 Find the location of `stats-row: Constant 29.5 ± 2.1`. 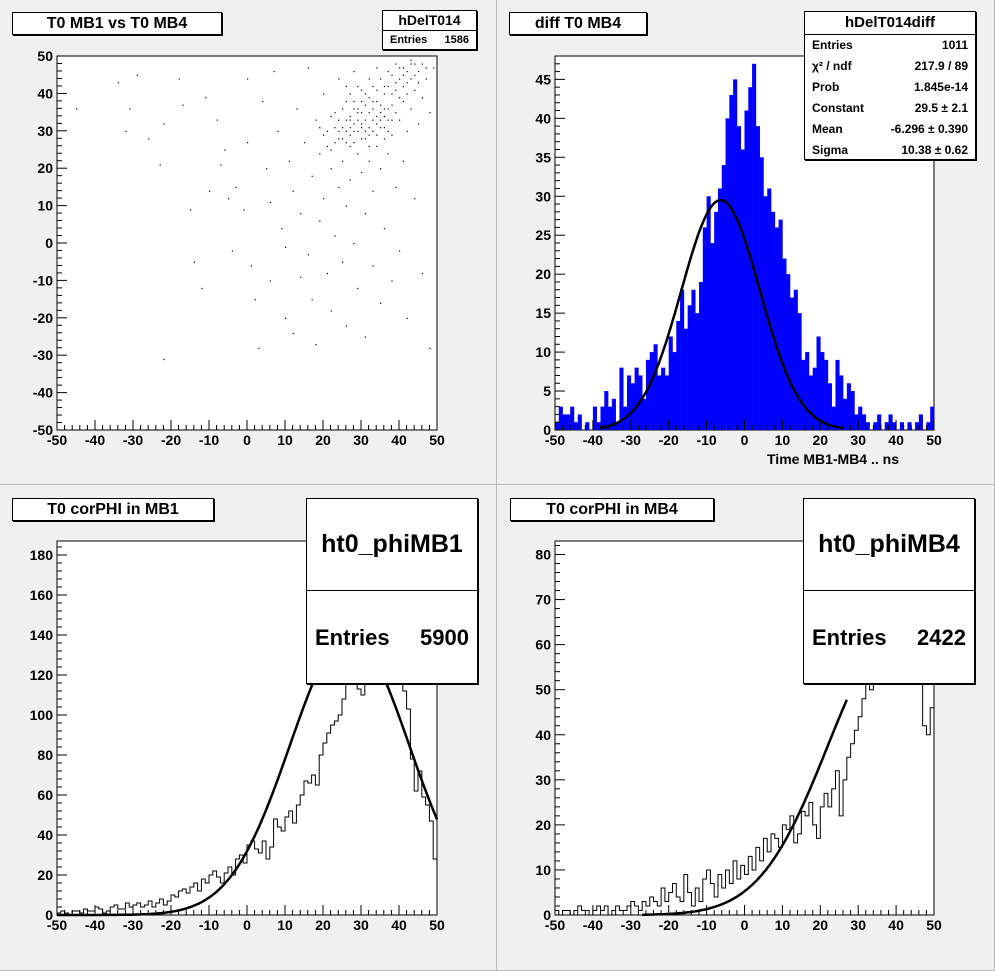

stats-row: Constant 29.5 ± 2.1 is located at coordinates (890, 108).